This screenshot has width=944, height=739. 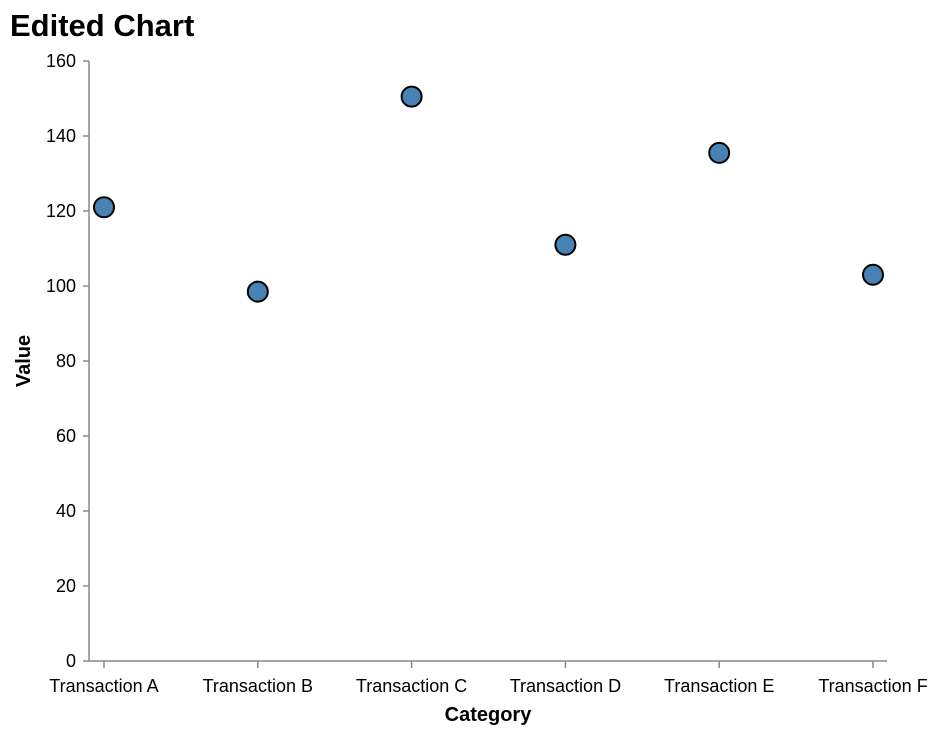 I want to click on chart-title: Edited Chart, so click(x=102, y=25).